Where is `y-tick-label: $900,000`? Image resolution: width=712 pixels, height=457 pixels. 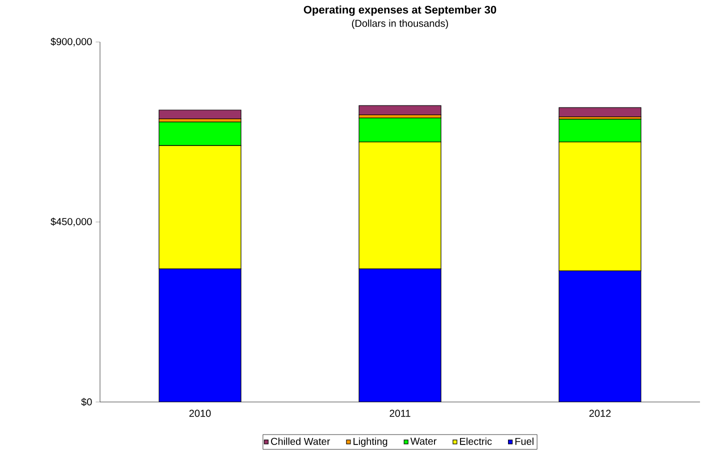 y-tick-label: $900,000 is located at coordinates (71, 42).